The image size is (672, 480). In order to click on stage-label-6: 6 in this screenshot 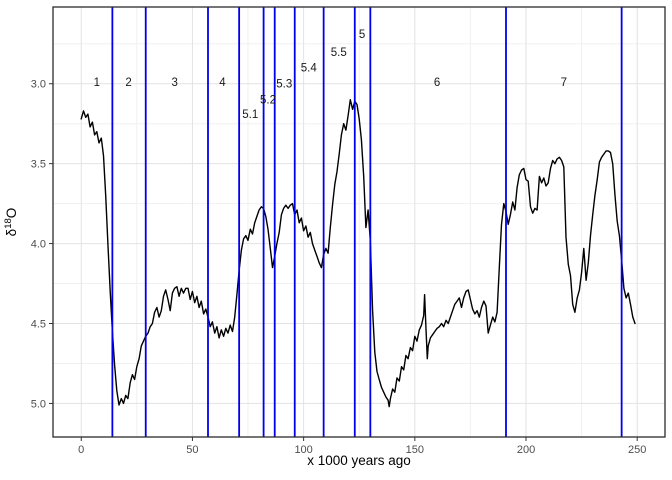, I will do `click(437, 83)`.